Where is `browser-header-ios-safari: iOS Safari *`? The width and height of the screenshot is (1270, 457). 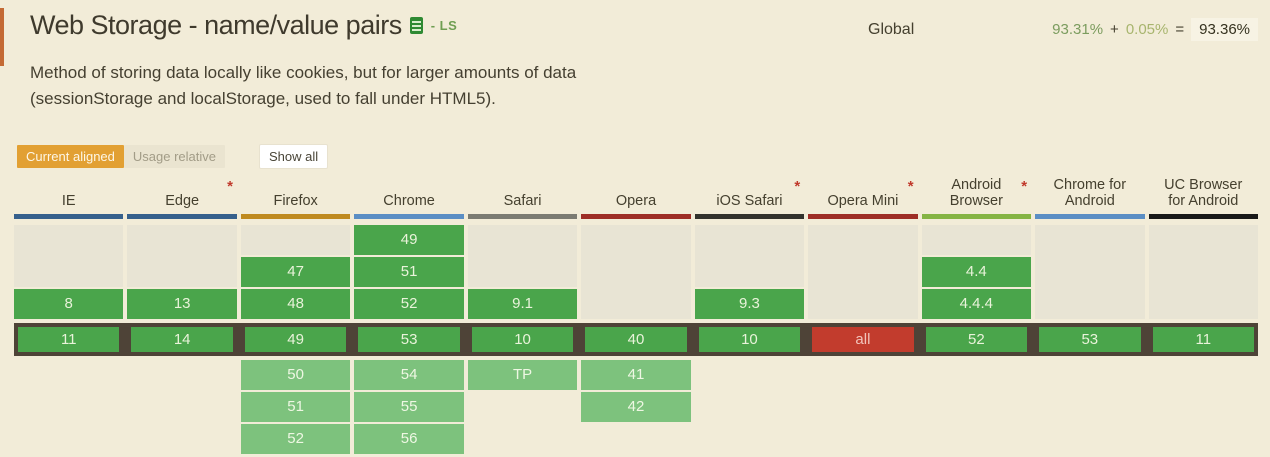
browser-header-ios-safari: iOS Safari * is located at coordinates (749, 198).